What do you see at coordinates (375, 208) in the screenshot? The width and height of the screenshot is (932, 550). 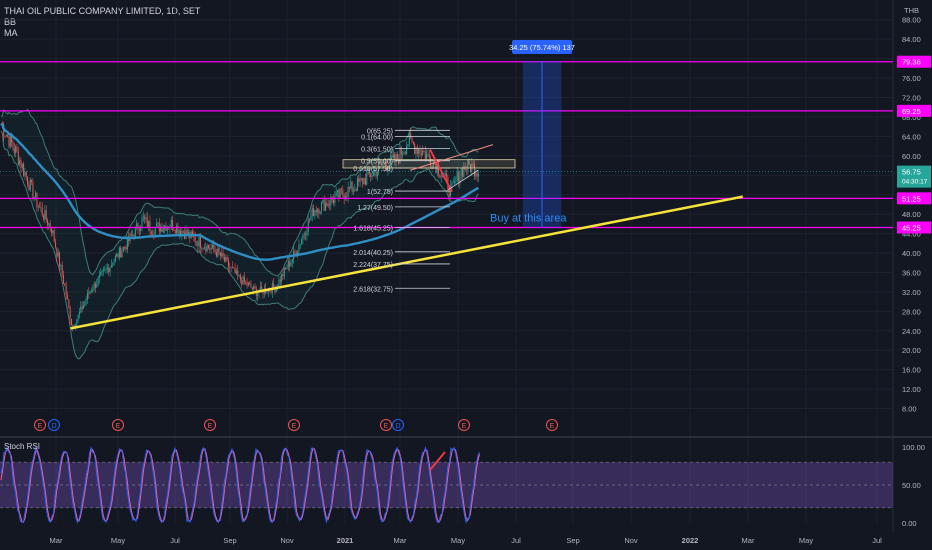 I see `fib-level-label: 1.27(49.50)` at bounding box center [375, 208].